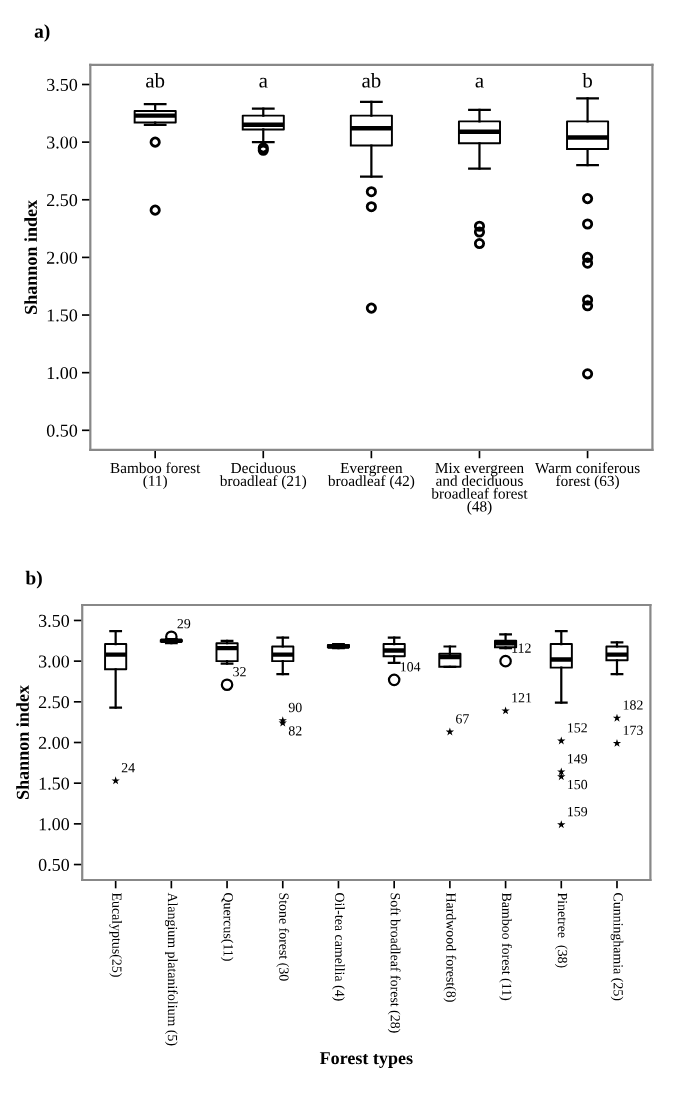 Image resolution: width=674 pixels, height=1100 pixels. I want to click on chart-title: a), so click(42, 33).